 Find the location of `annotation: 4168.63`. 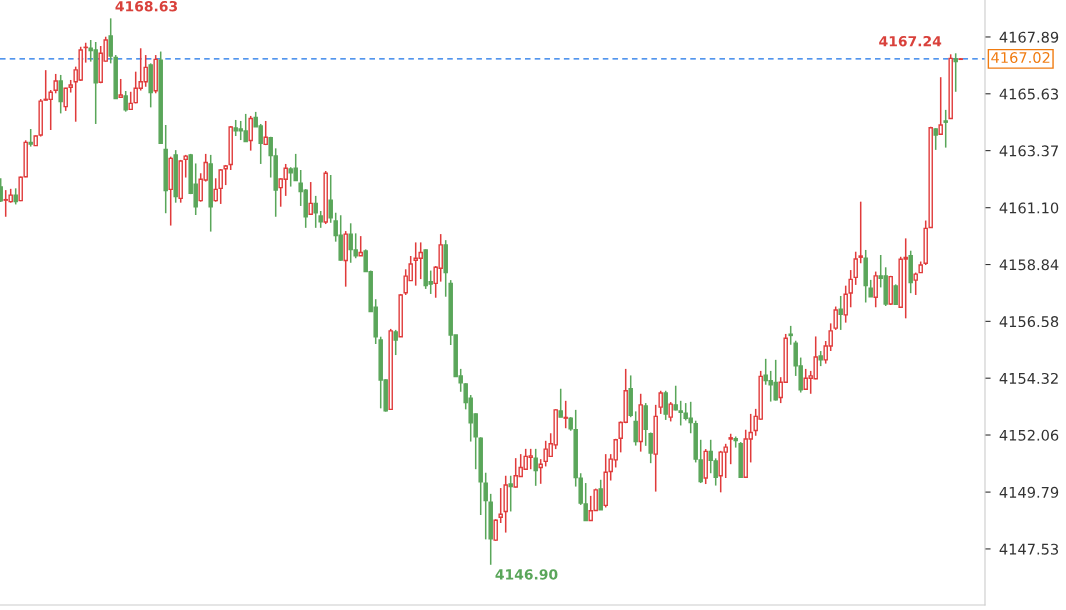

annotation: 4168.63 is located at coordinates (146, 6).